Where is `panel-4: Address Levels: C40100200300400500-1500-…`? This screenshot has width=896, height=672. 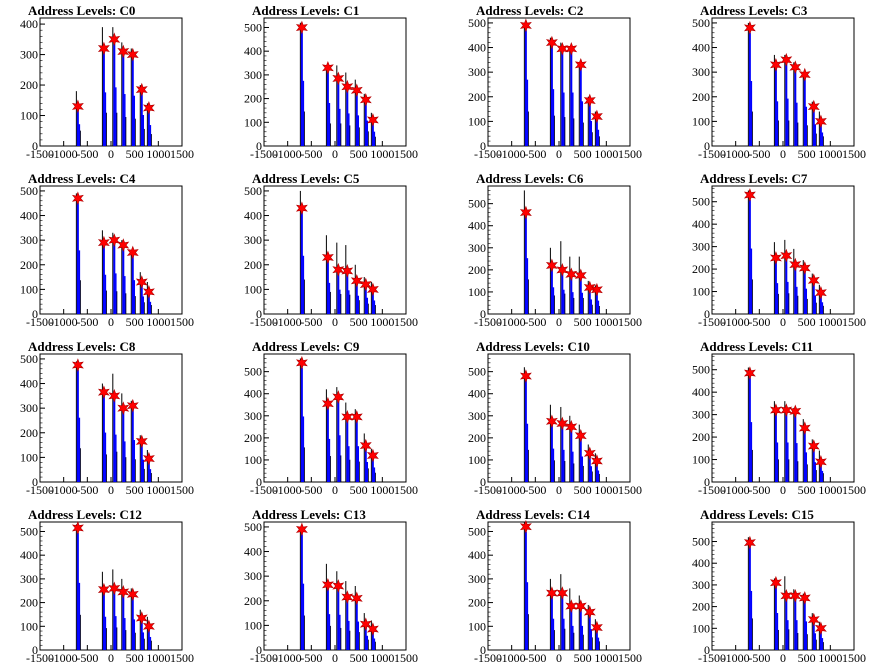 panel-4: Address Levels: C40100200300400500-1500-… is located at coordinates (107, 250).